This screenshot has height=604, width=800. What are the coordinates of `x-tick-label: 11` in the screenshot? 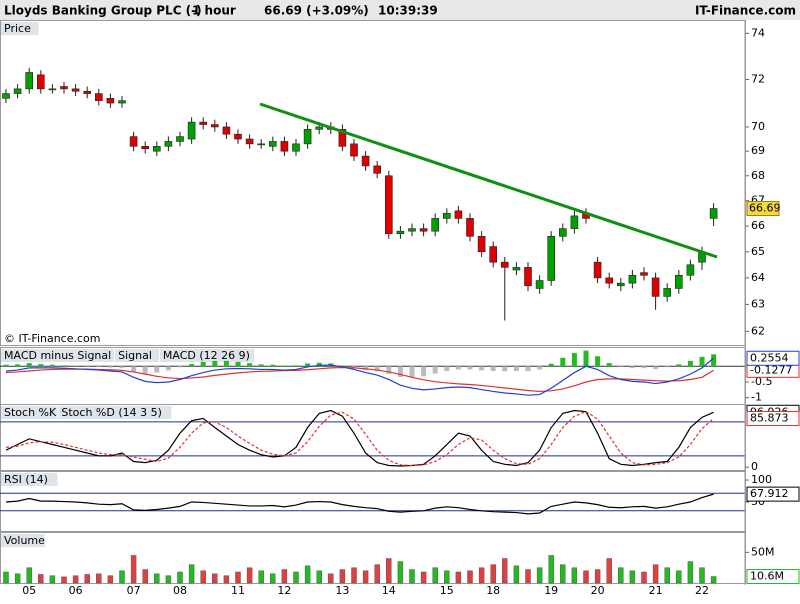 It's located at (238, 590).